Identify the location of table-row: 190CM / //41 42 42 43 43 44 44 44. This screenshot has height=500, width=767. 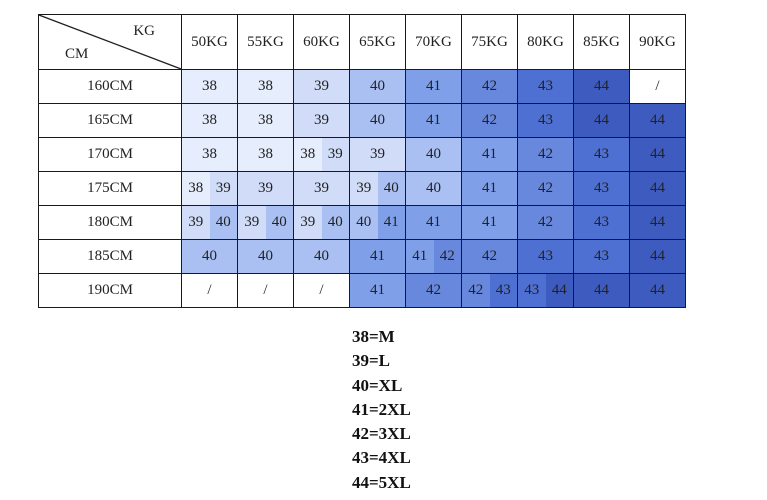
(362, 290).